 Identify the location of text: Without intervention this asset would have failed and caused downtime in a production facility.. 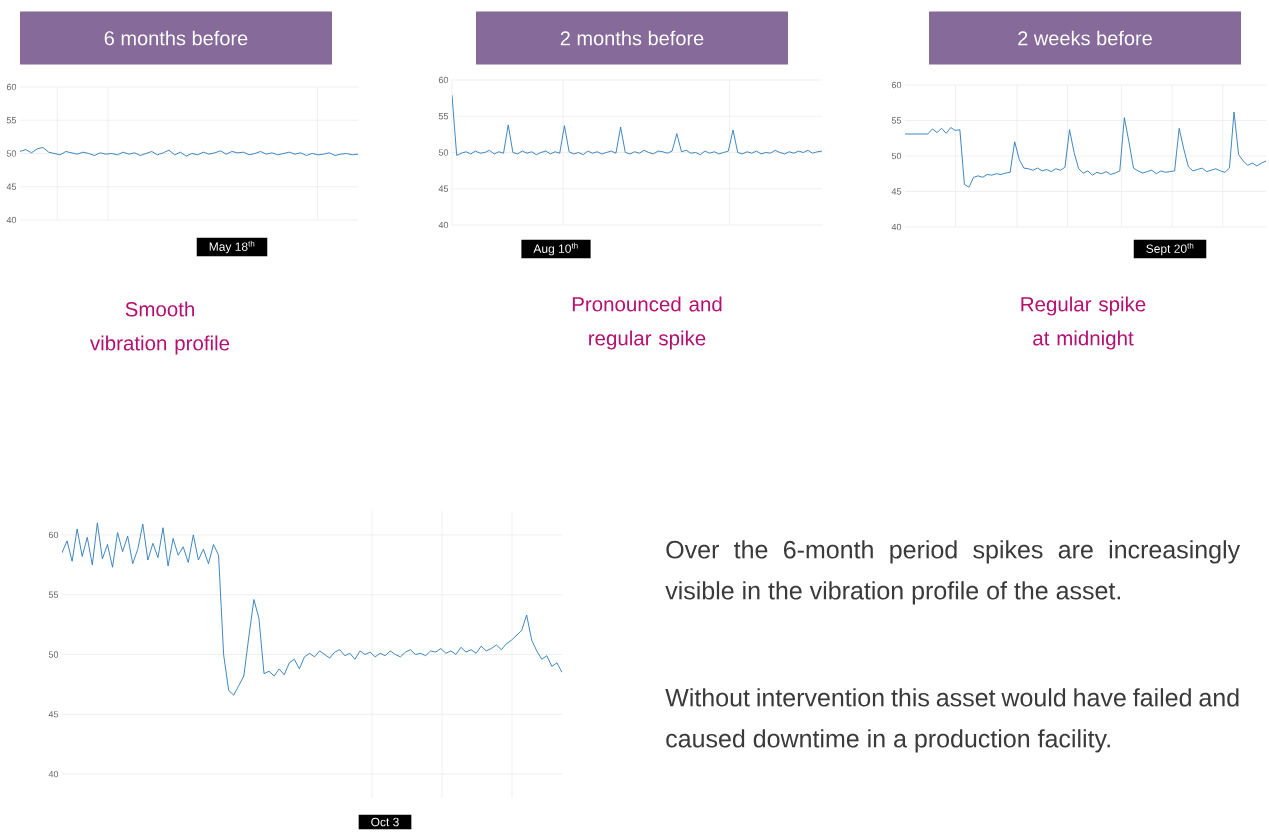
(952, 720).